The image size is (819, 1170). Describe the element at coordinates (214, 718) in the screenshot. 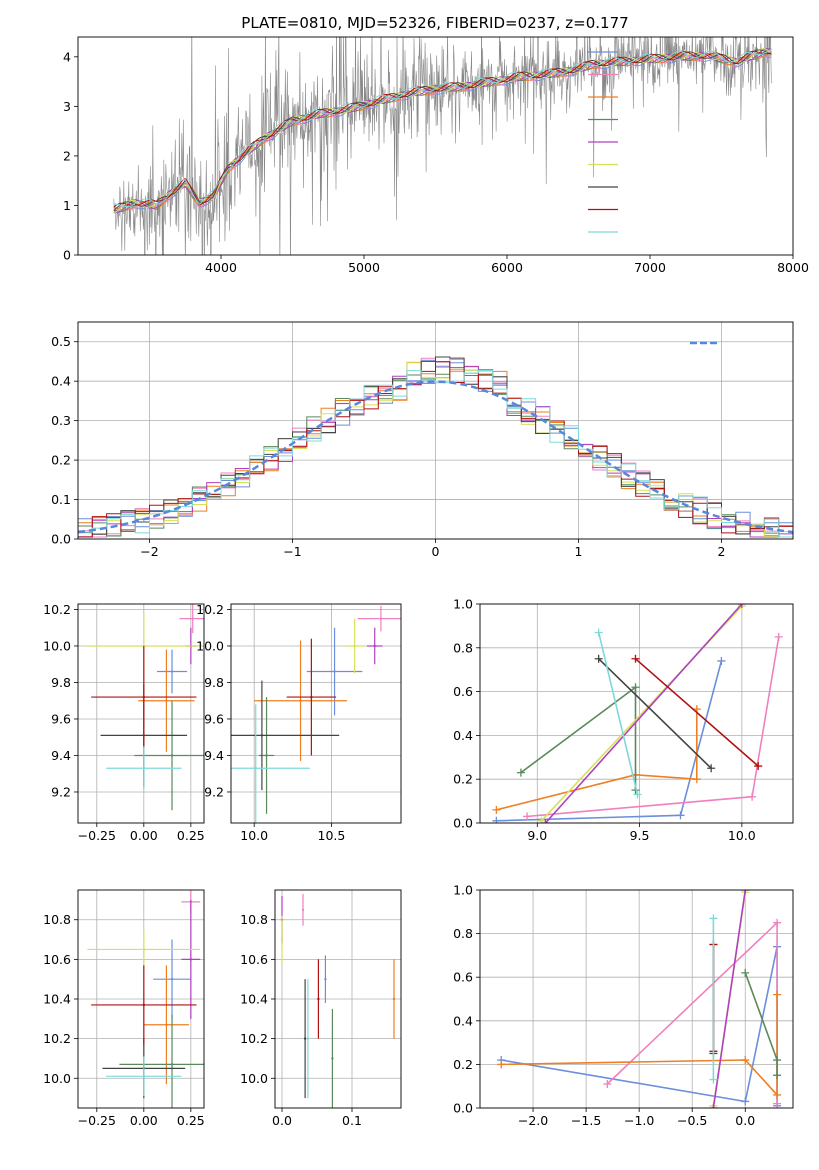

I see `y-tick-label: 9.6` at that location.